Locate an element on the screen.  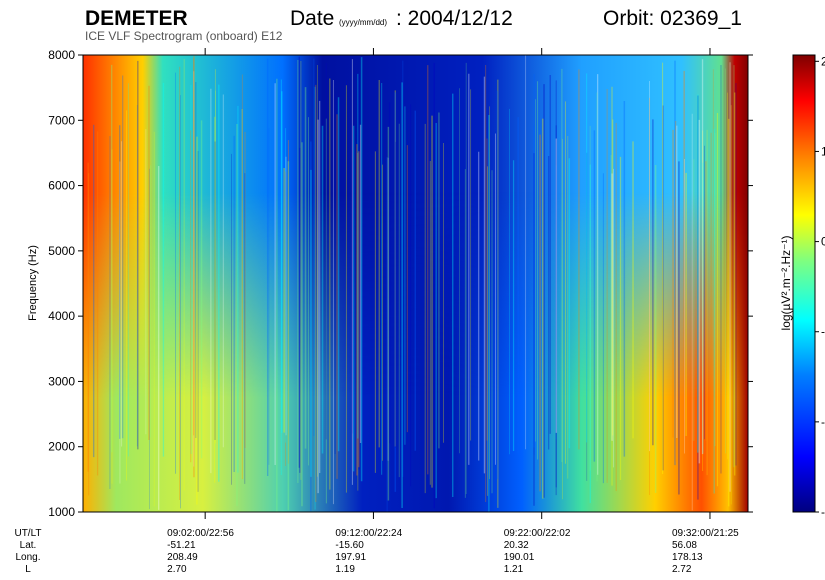
subtitle: ICE VLF Spectrogram (onboard) E12 is located at coordinates (184, 36).